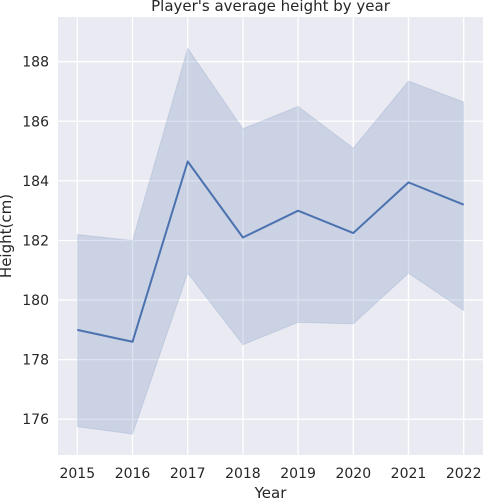 This screenshot has height=500, width=500. What do you see at coordinates (77, 474) in the screenshot?
I see `x-tick-label: 2015` at bounding box center [77, 474].